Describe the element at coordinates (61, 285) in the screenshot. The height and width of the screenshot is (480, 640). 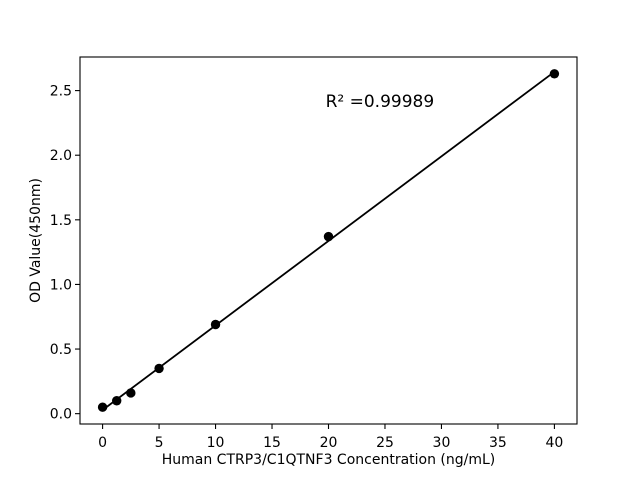
I see `y-axis-tick-label: 1.0` at that location.